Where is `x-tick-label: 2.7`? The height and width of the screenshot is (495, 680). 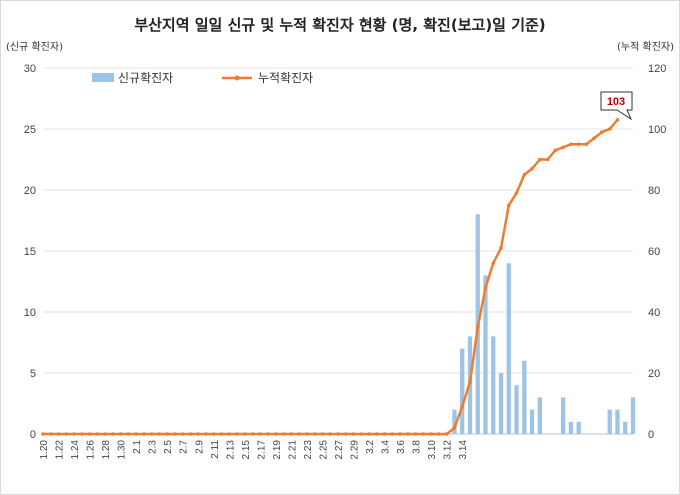
x-tick-label: 2.7 is located at coordinates (184, 447).